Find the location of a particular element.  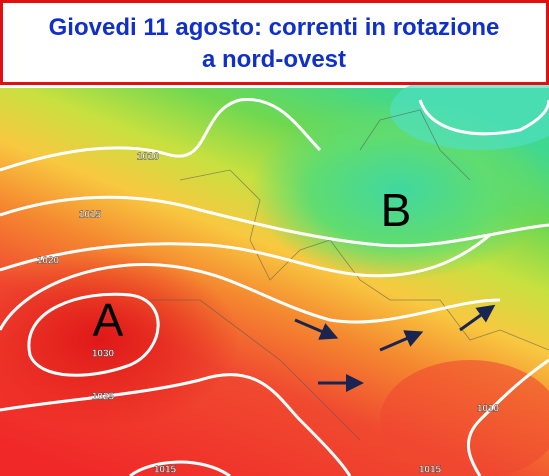

title-line: Giovedi 11 agosto: correnti in rotazione is located at coordinates (274, 27).